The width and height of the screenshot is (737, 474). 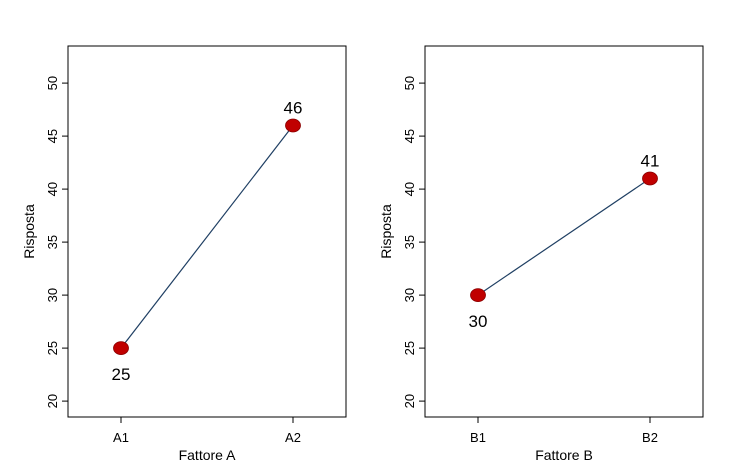 I want to click on x-tick-label-b1: B1, so click(x=478, y=437).